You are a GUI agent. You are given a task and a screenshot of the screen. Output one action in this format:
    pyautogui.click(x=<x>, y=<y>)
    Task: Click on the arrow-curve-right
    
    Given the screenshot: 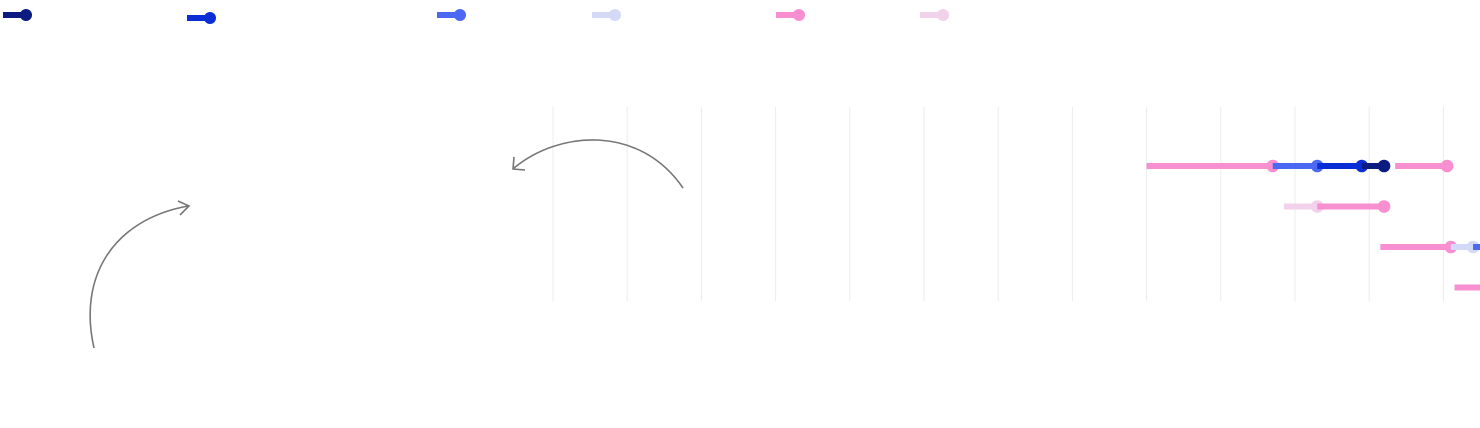 What is the action you would take?
    pyautogui.click(x=139, y=277)
    